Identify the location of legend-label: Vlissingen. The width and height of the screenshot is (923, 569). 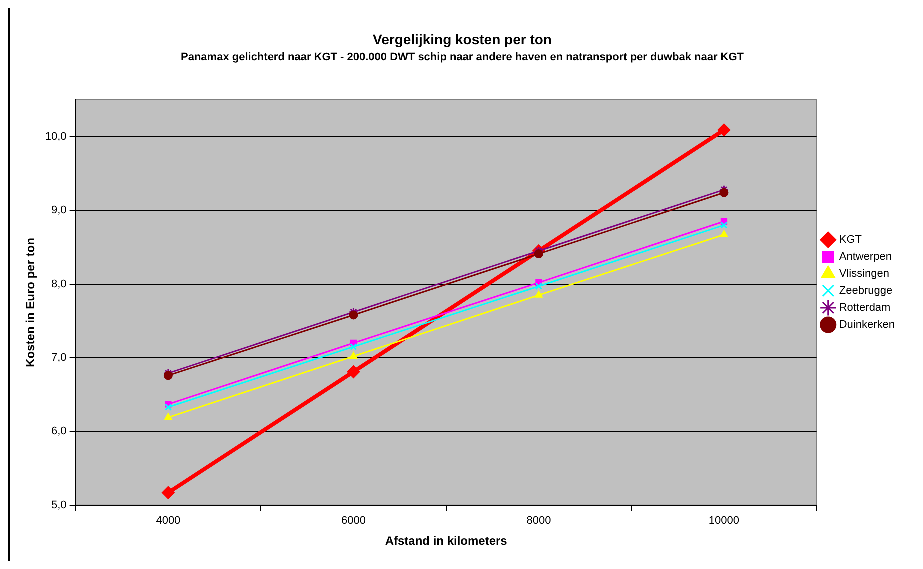
(864, 274).